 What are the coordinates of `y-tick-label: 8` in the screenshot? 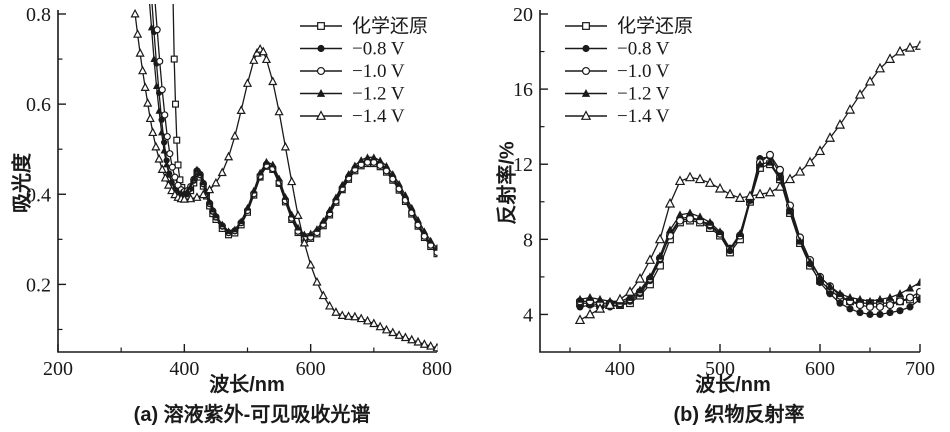 It's located at (528, 240).